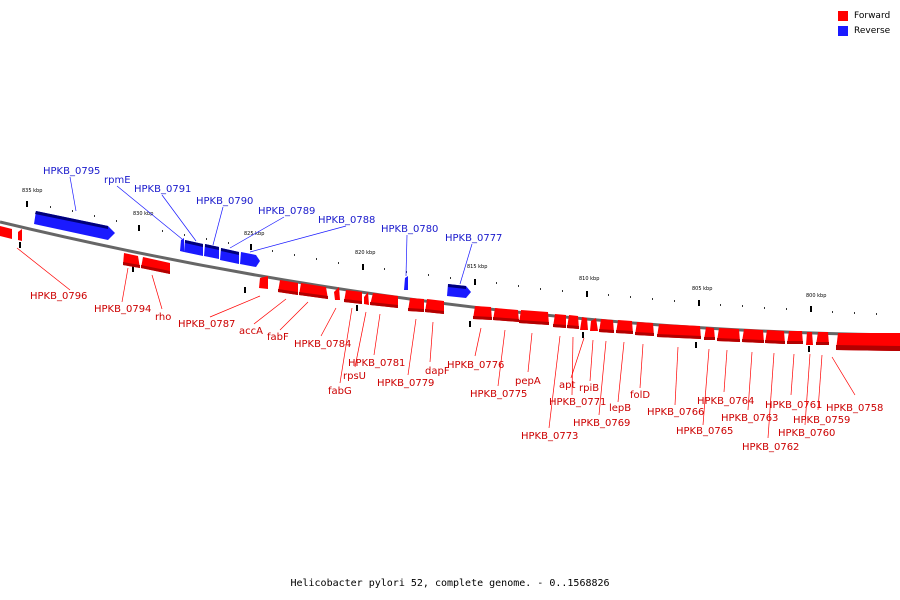 This screenshot has height=600, width=900. I want to click on reverse-swatch, so click(843, 31).